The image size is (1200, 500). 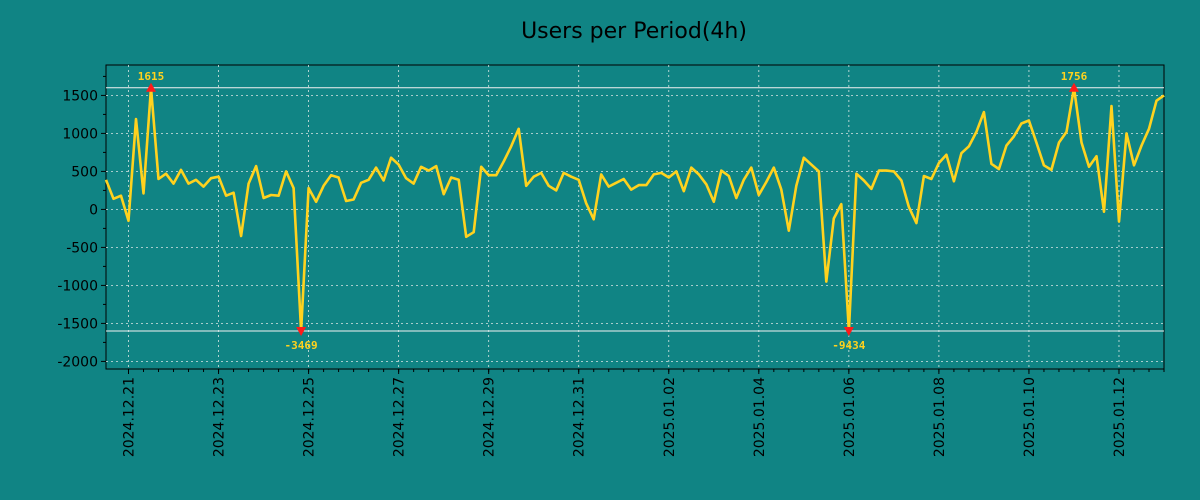 I want to click on y-tick-label: 0, so click(x=93, y=210).